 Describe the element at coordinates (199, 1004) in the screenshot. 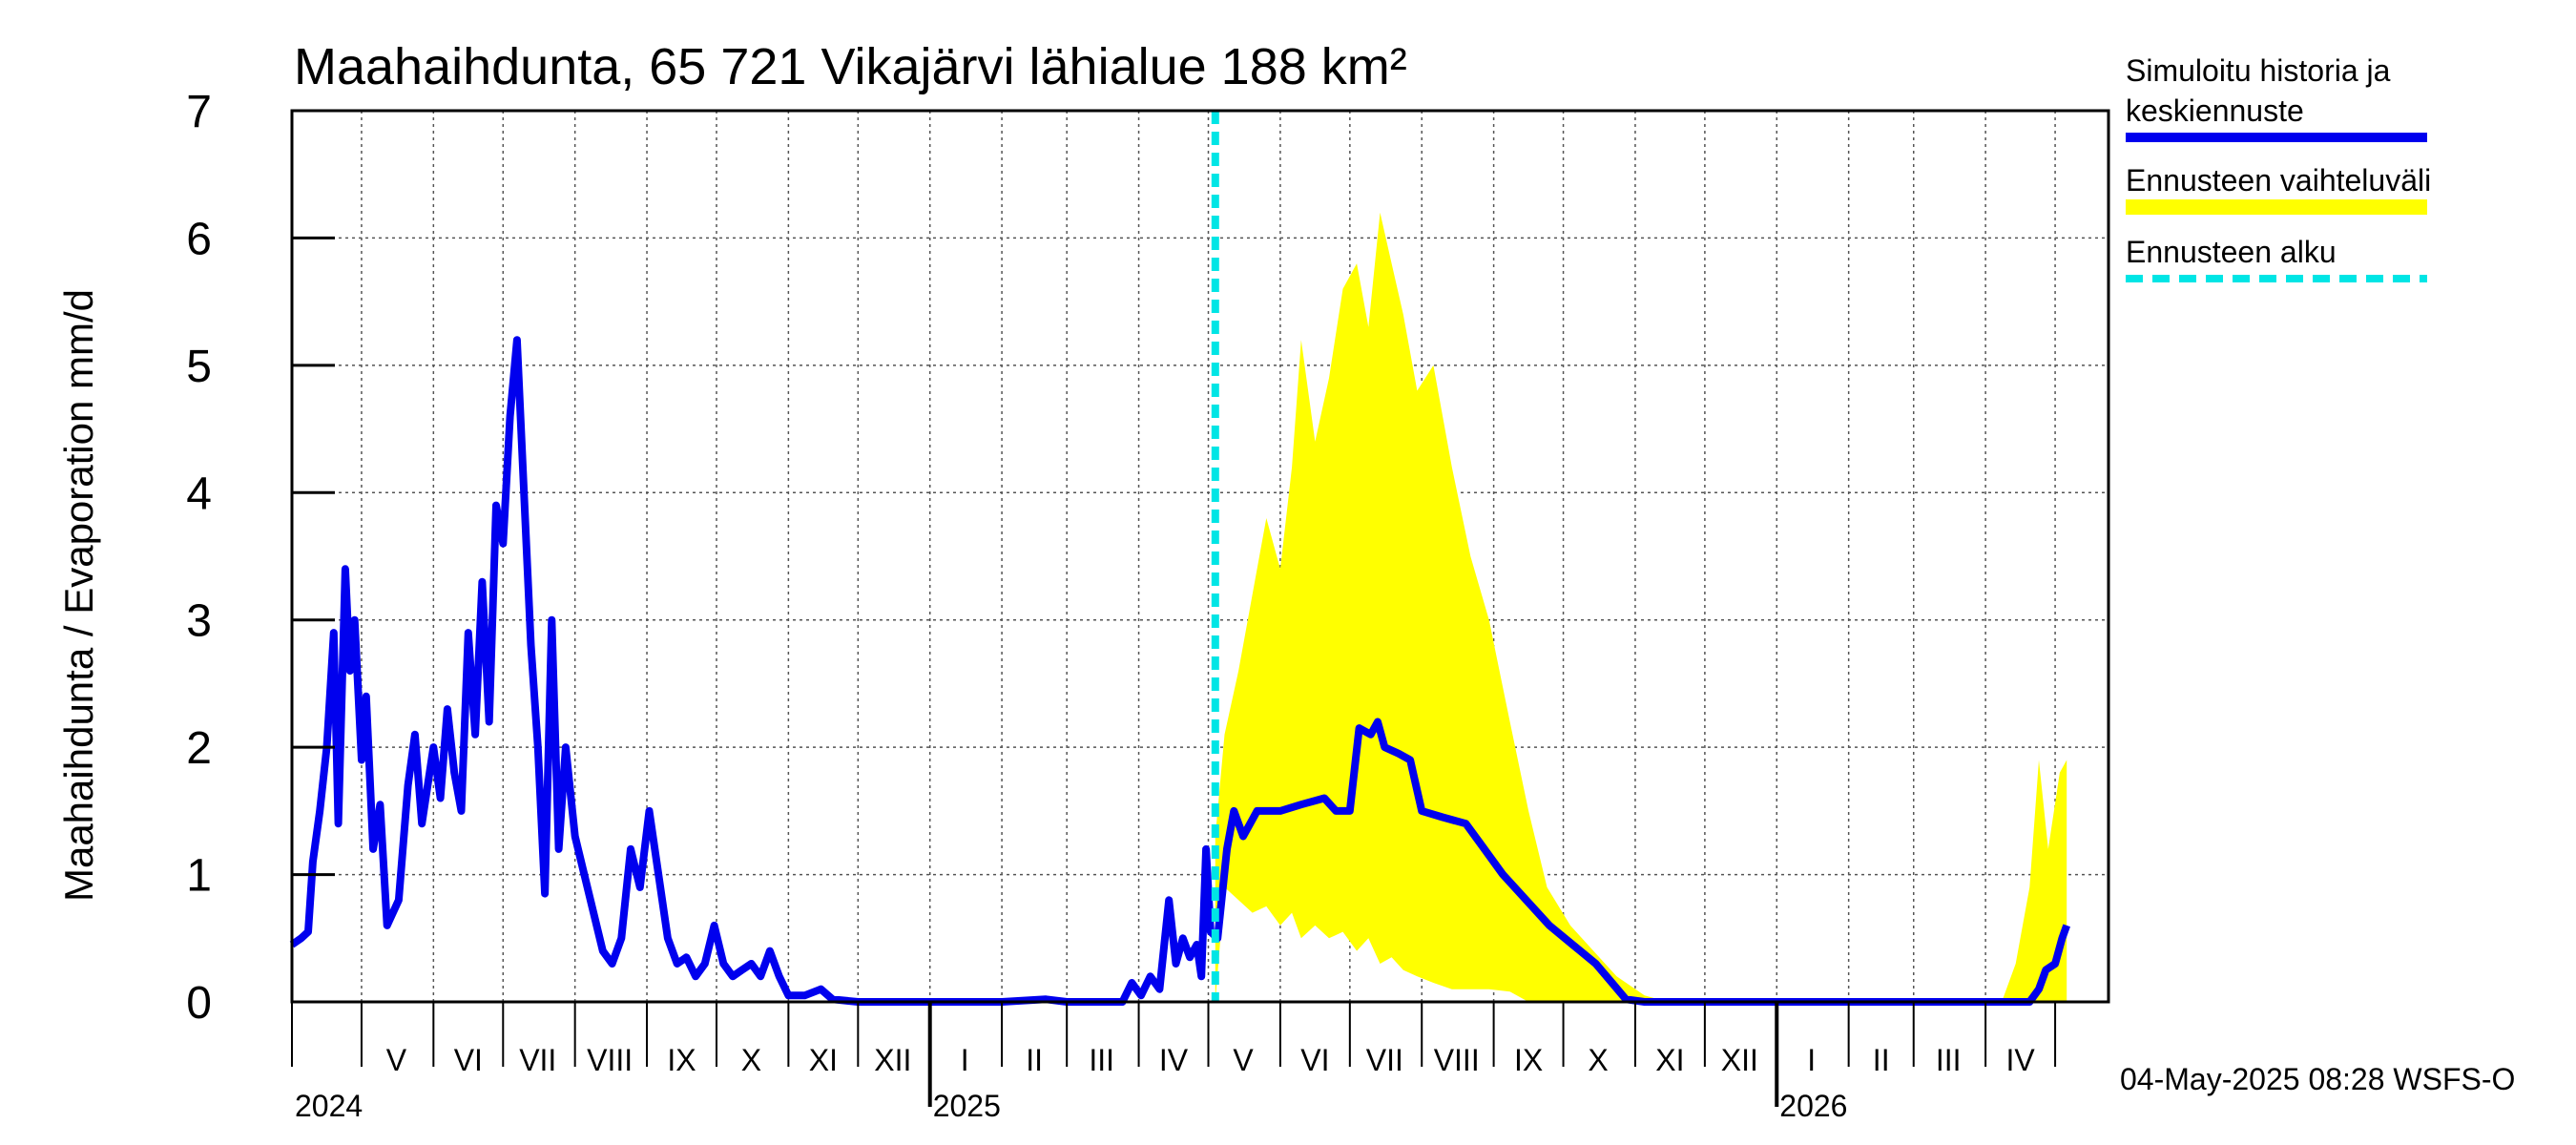

I see `y-tick-label: 0` at that location.